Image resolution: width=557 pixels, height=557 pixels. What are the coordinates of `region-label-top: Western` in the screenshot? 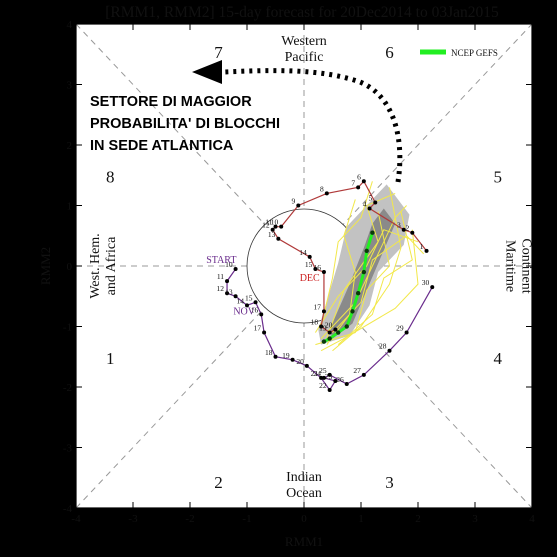 It's located at (304, 41).